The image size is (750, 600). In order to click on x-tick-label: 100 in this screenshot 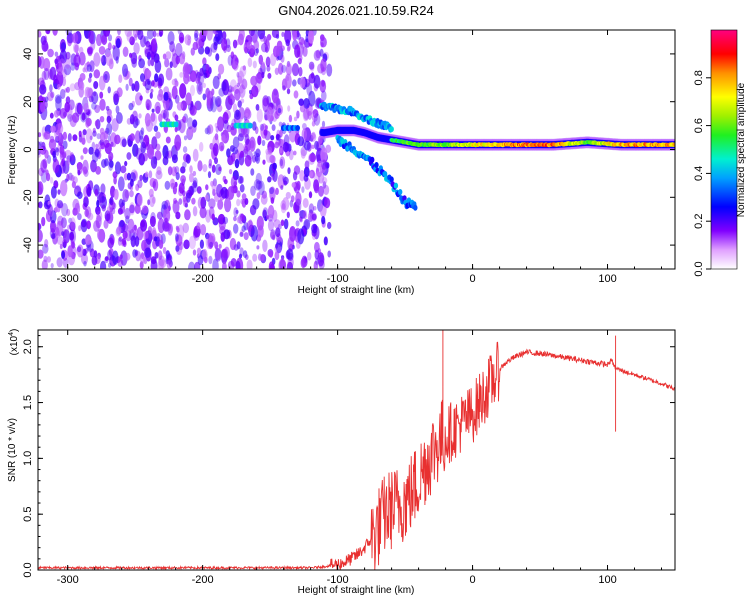, I will do `click(607, 279)`.